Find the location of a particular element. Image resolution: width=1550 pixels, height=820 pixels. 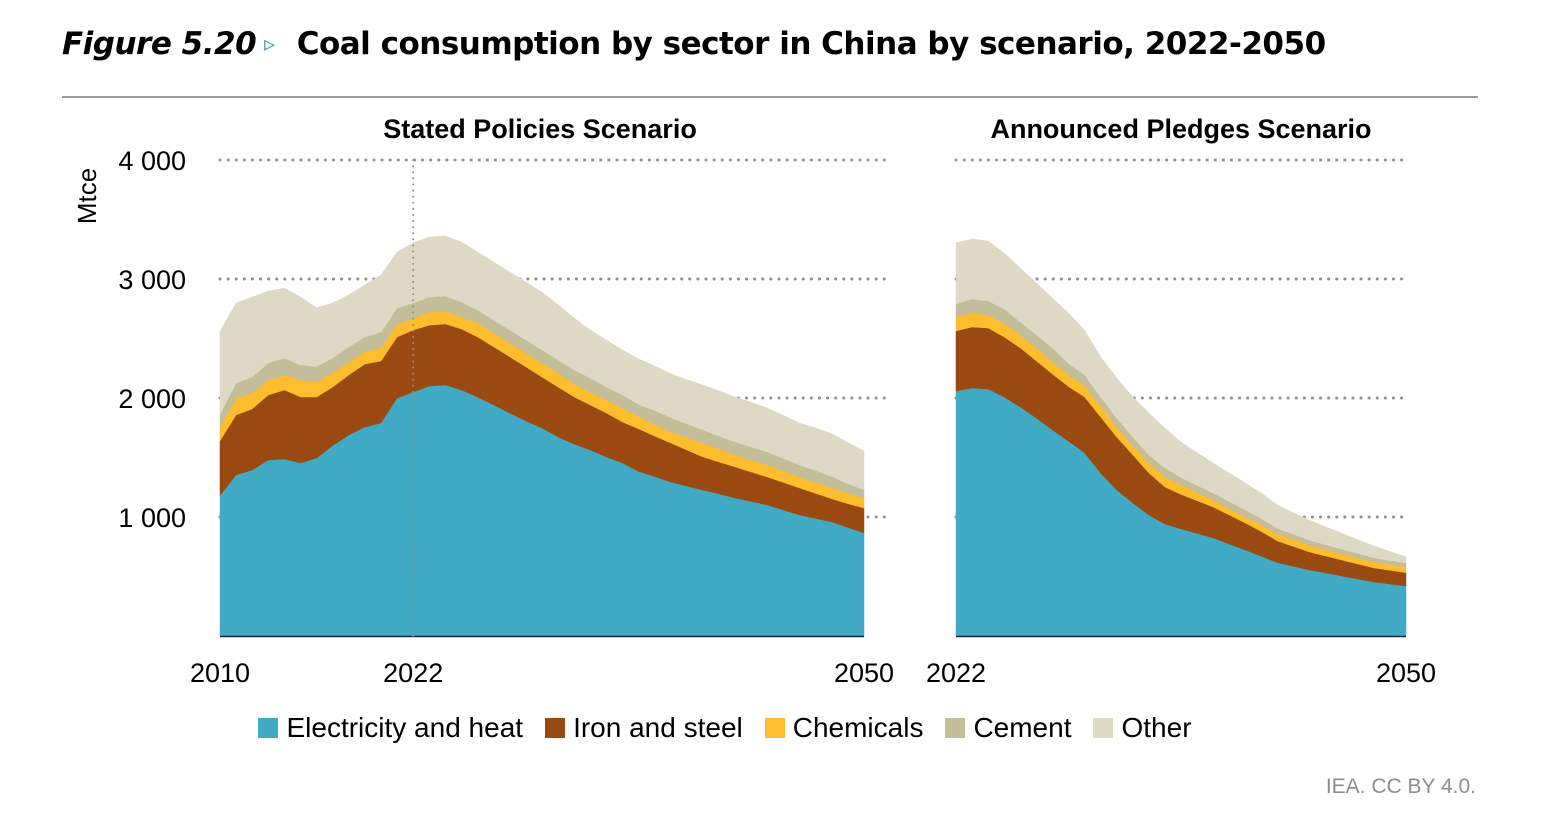

legend-item: Iron and steel is located at coordinates (644, 728).